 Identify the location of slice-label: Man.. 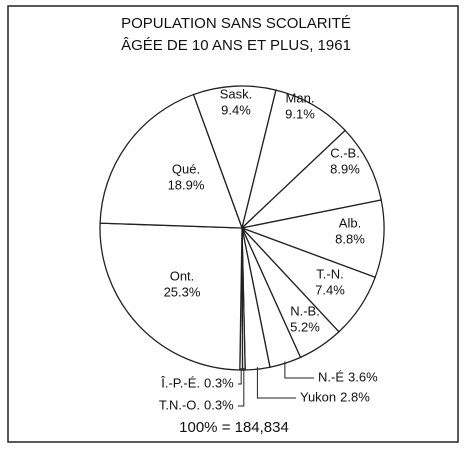
(300, 97).